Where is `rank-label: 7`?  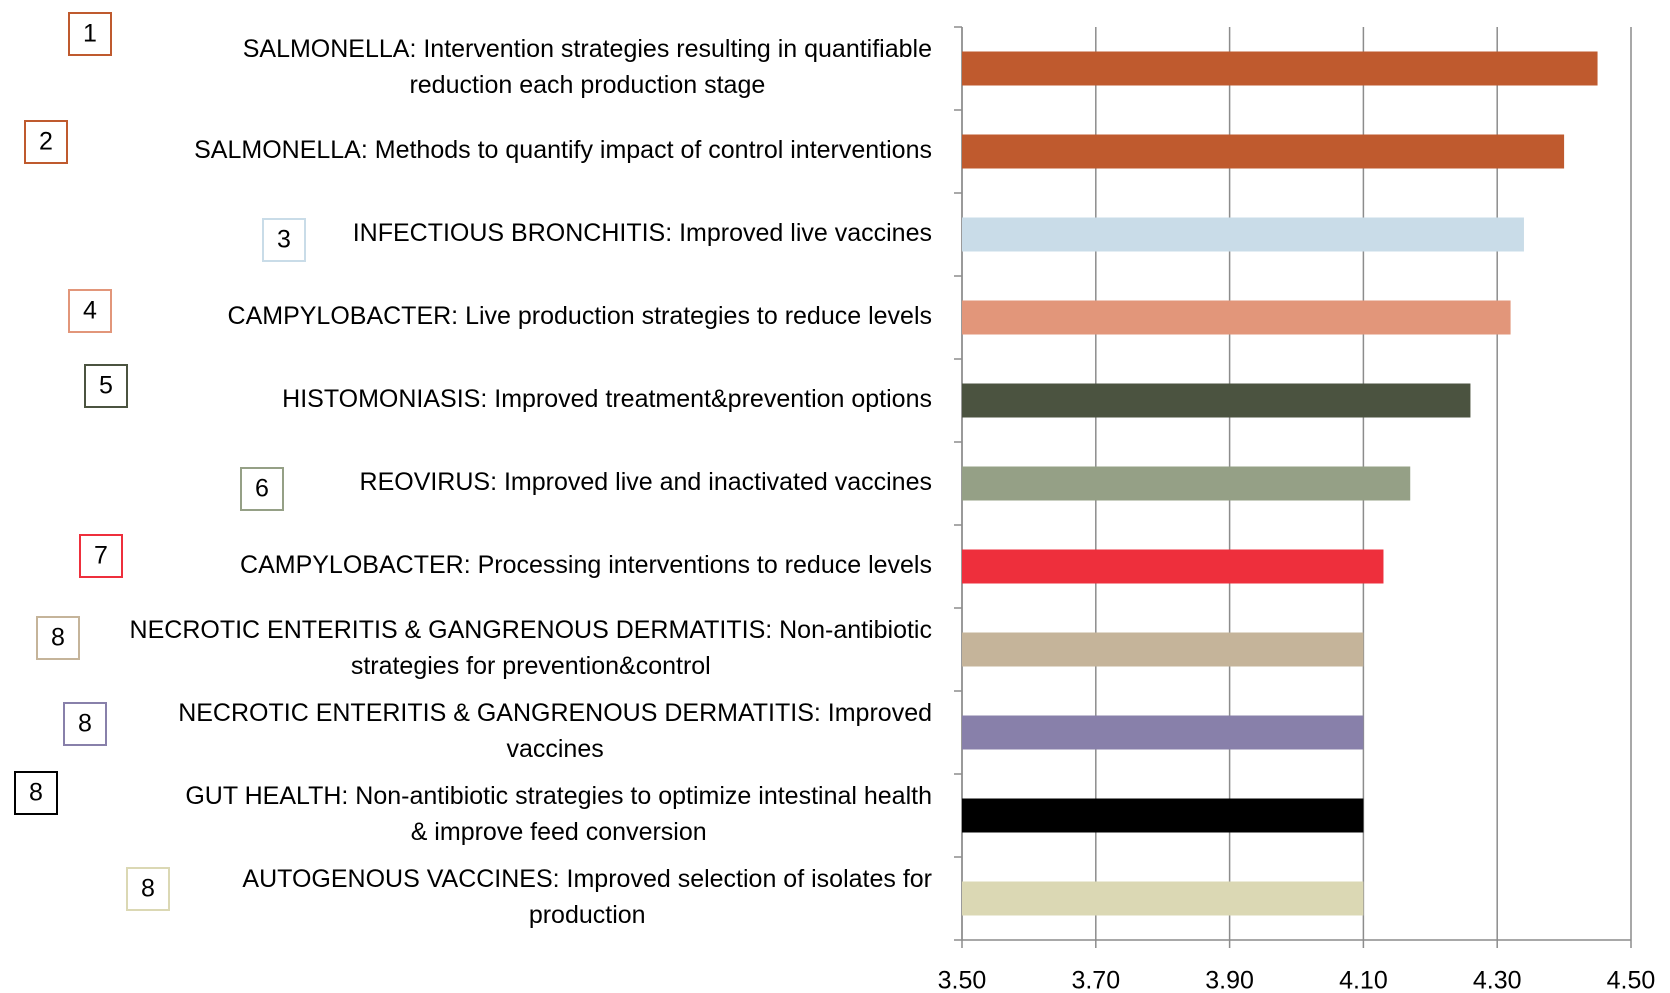 rank-label: 7 is located at coordinates (101, 556).